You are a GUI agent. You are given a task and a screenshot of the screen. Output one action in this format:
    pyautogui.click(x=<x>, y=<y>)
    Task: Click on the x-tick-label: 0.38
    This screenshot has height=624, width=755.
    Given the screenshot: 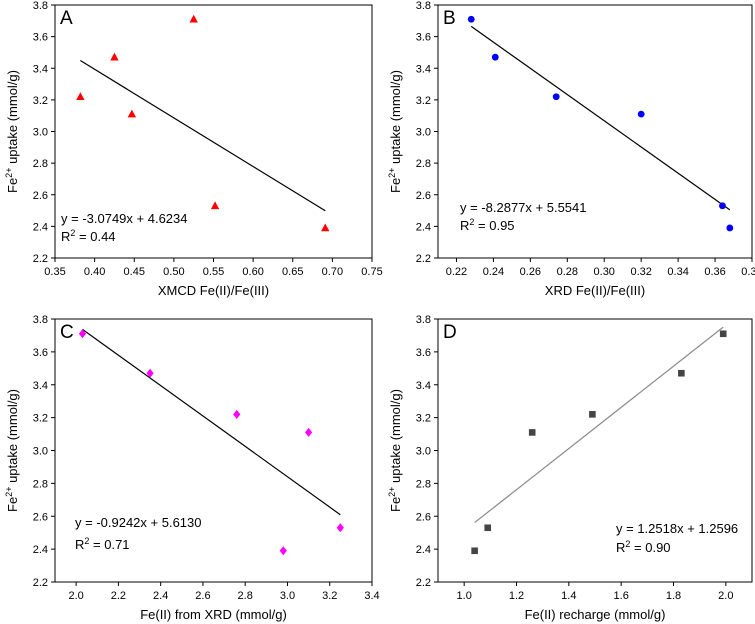 What is the action you would take?
    pyautogui.click(x=748, y=272)
    